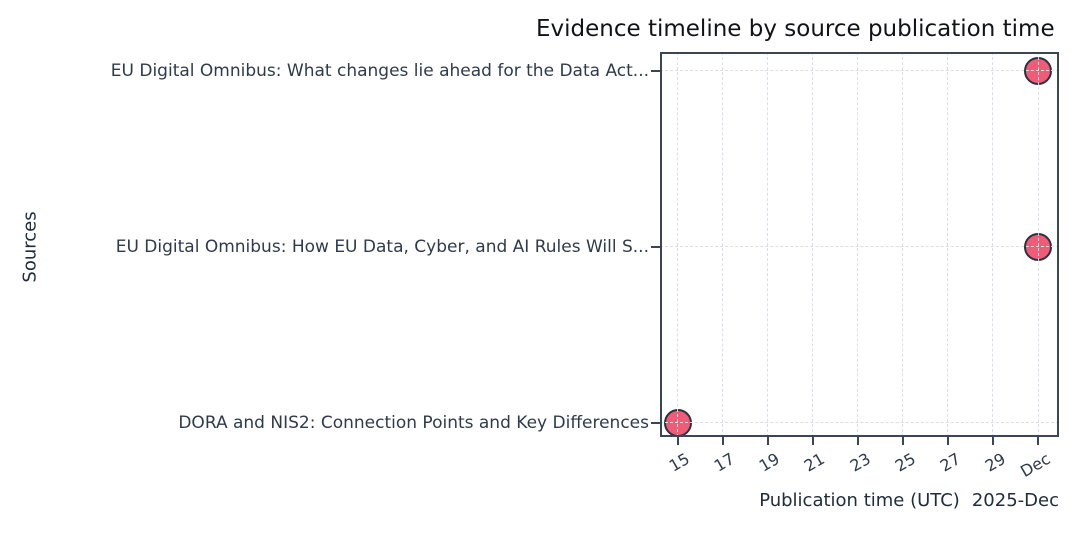 Image resolution: width=1080 pixels, height=540 pixels. Describe the element at coordinates (679, 462) in the screenshot. I see `x-tick-label: 15` at that location.